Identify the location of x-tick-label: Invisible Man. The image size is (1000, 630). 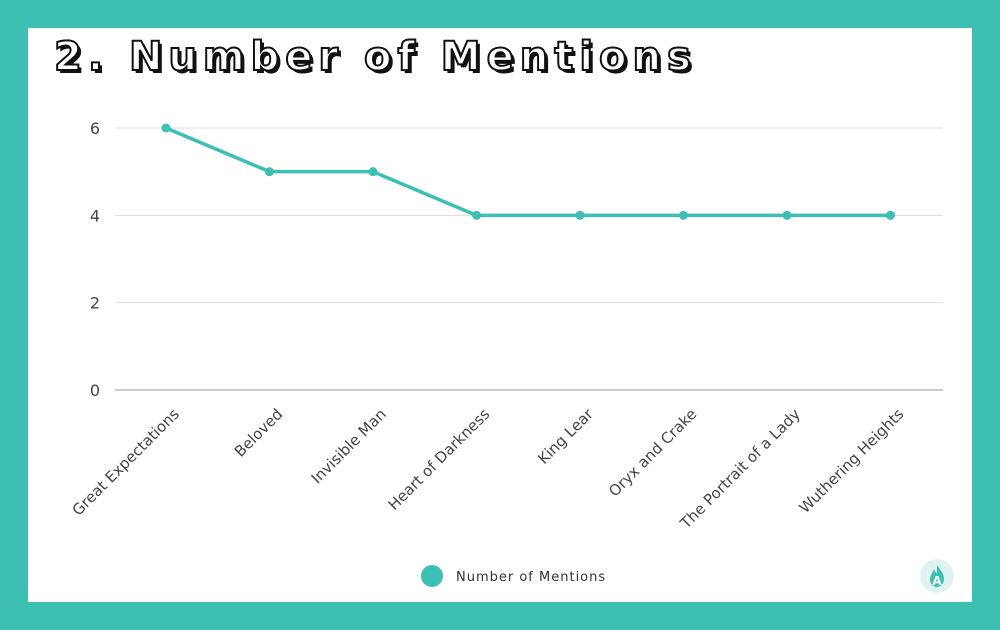
(349, 446).